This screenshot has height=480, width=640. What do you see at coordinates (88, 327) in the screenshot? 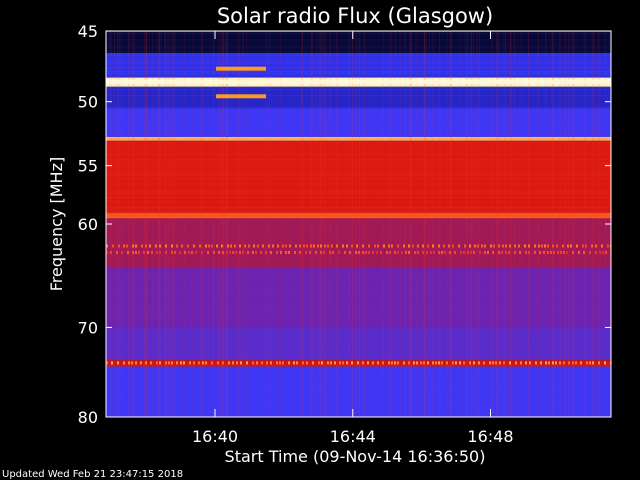
I see `y-tick-label: 70` at bounding box center [88, 327].